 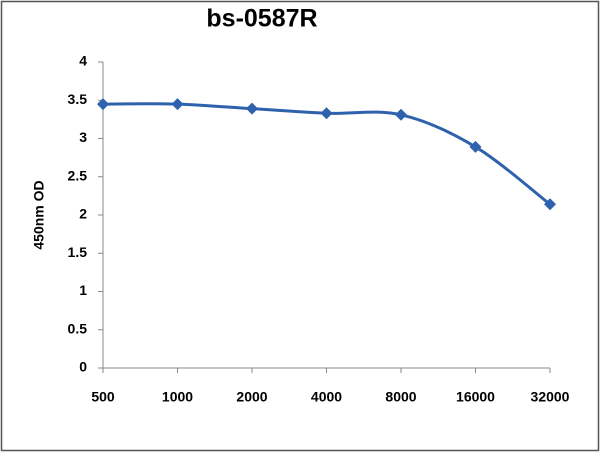 I want to click on y-tick-label: 1.5, so click(x=78, y=252).